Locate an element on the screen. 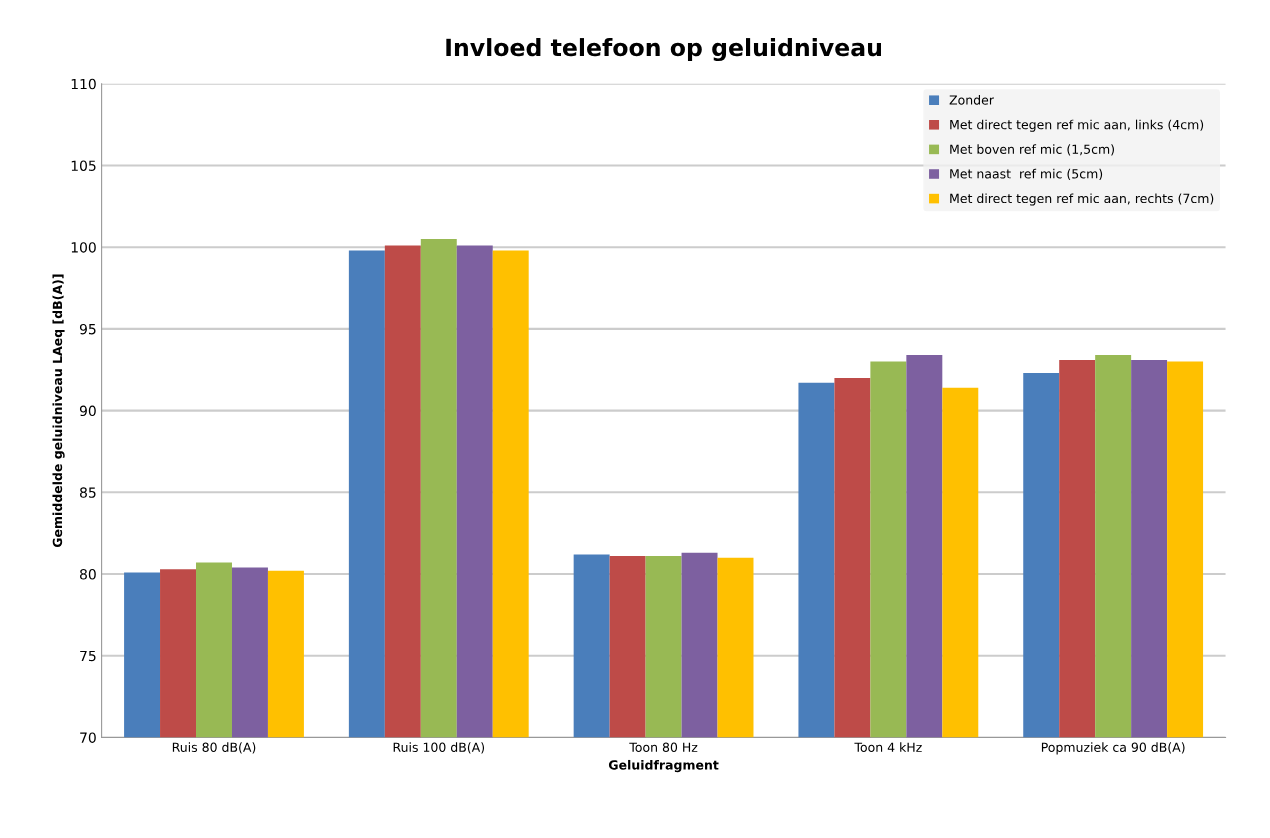 This screenshot has height=838, width=1270. x-tick-label: Ruis 80 dB(A) is located at coordinates (214, 748).